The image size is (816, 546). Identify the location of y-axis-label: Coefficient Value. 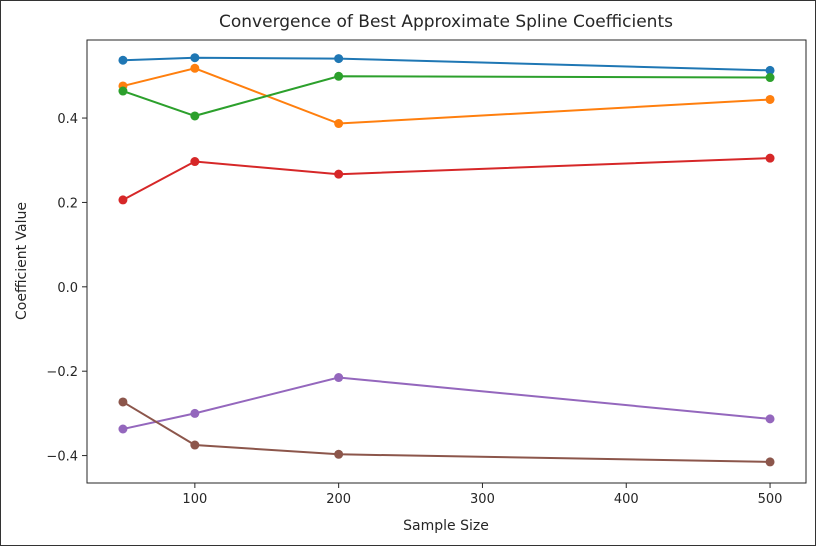
(22, 261).